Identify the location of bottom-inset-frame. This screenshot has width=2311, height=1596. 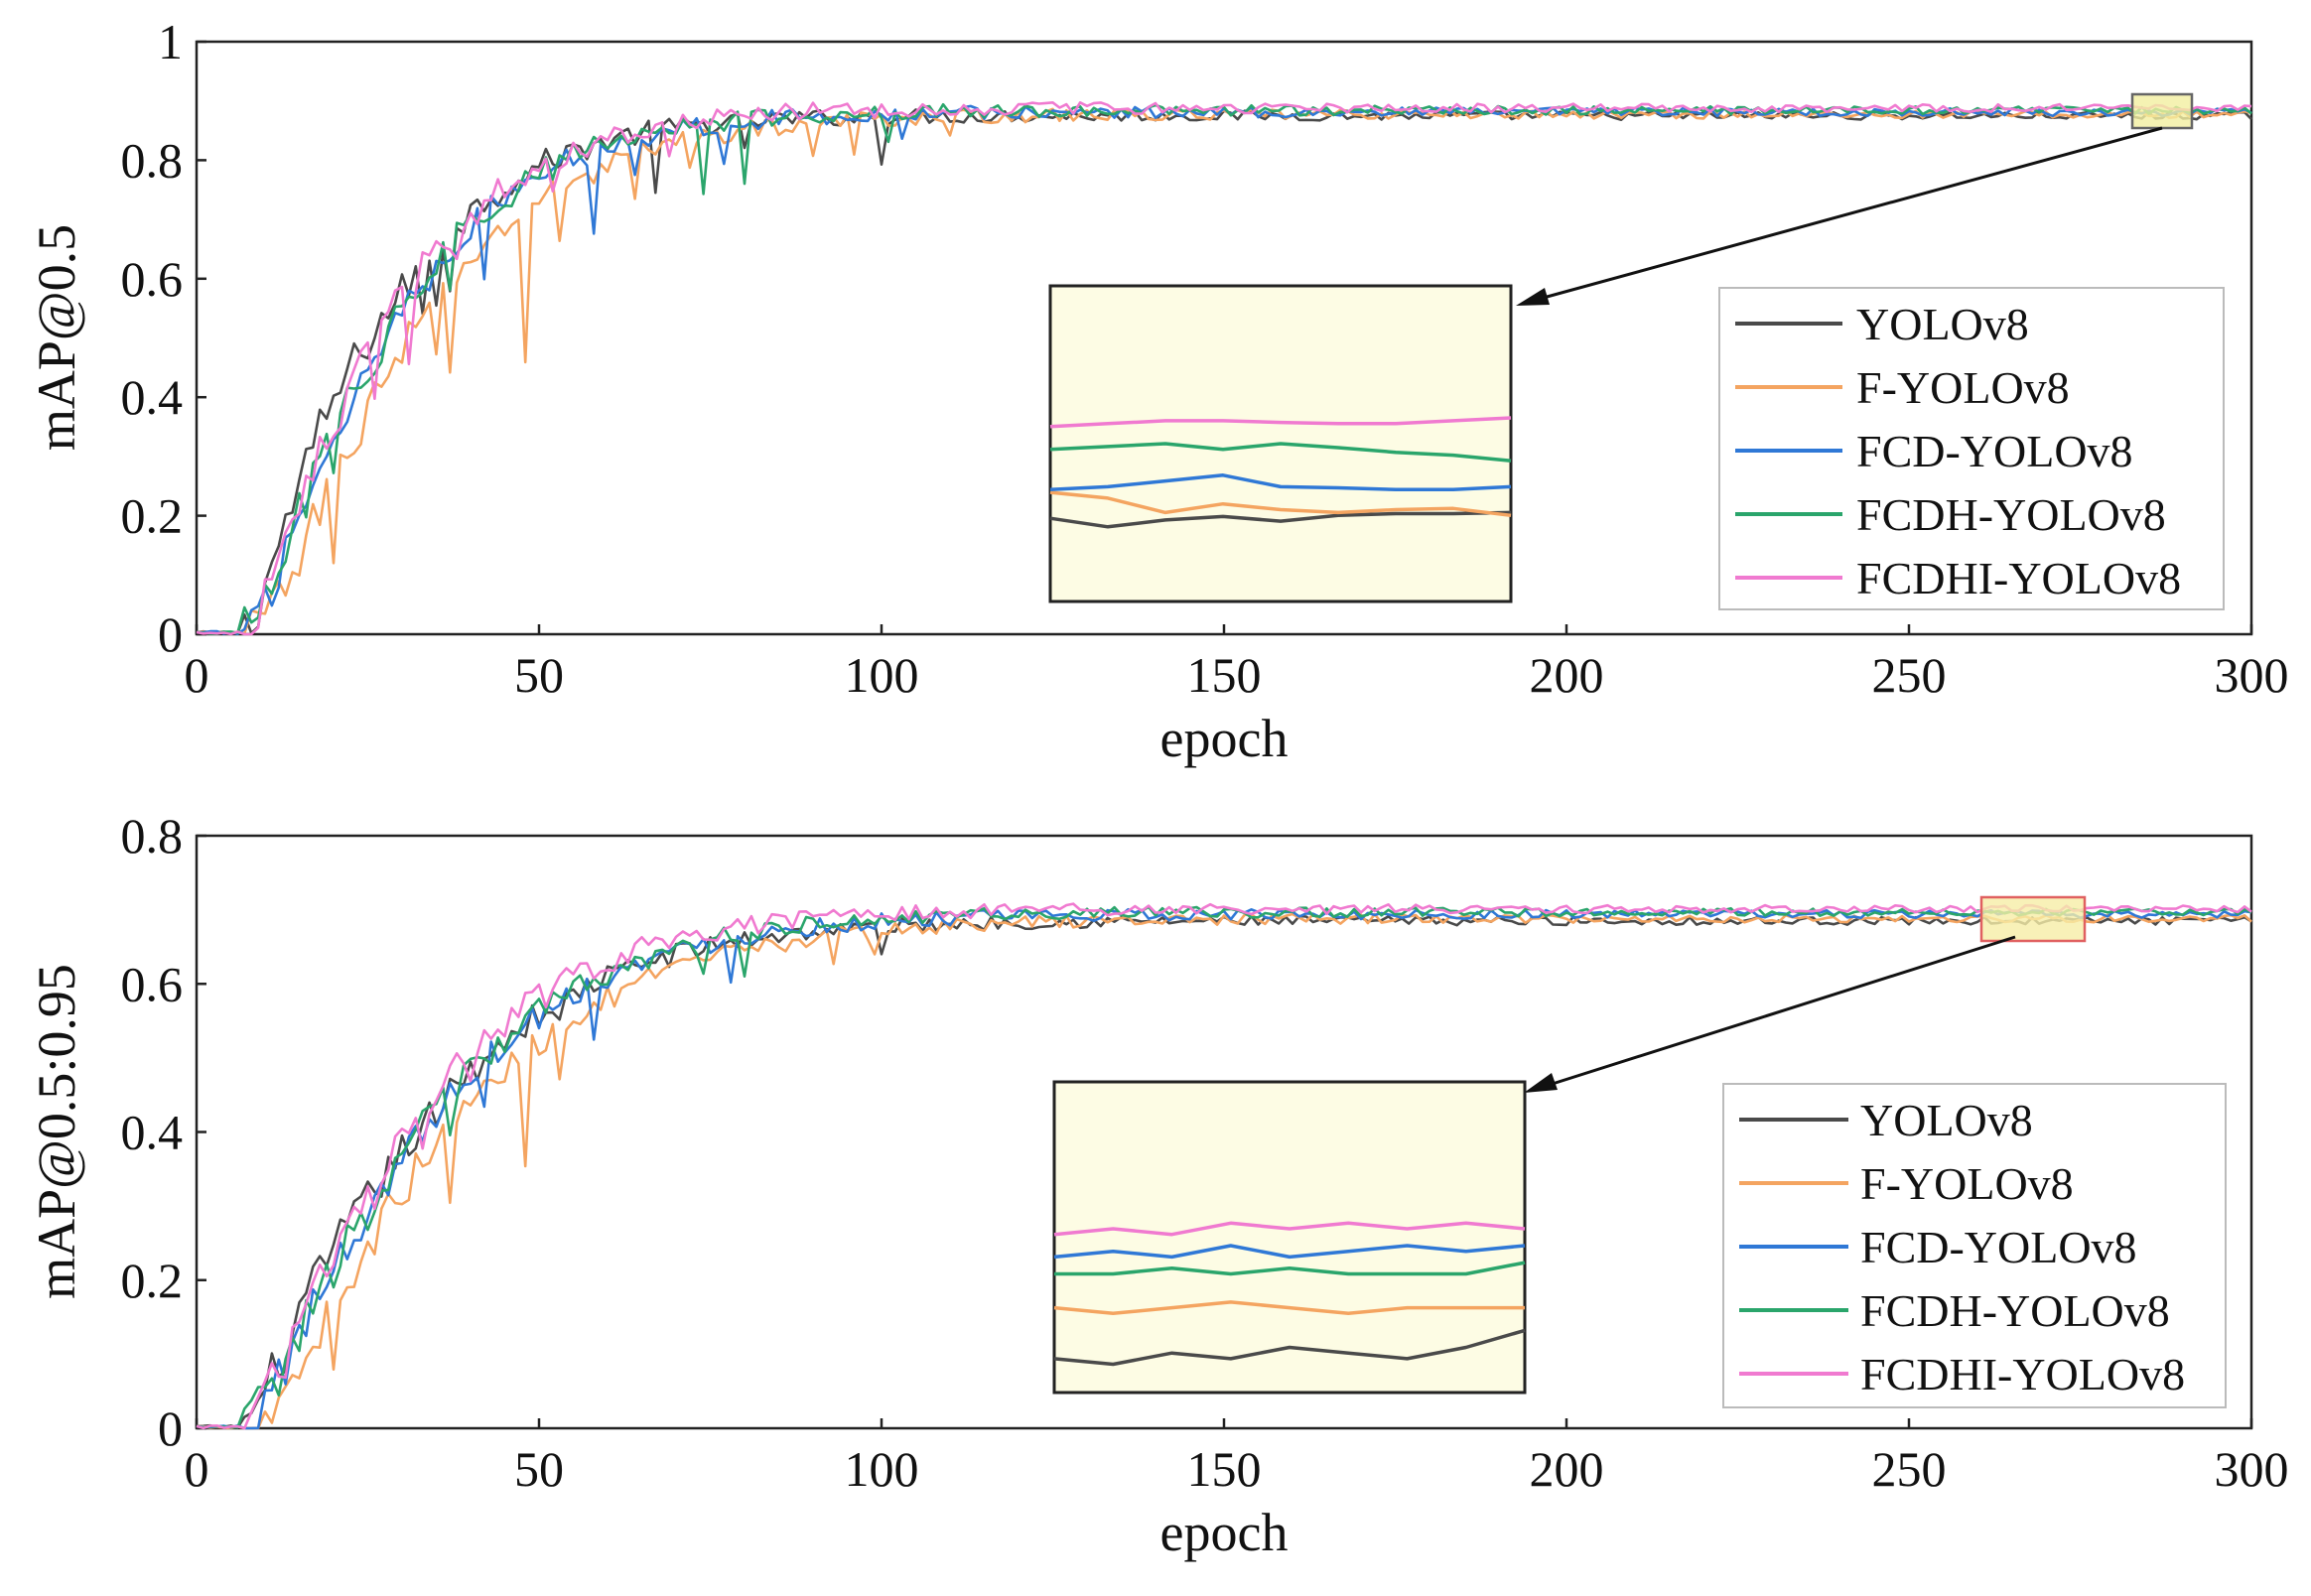
(1290, 1237).